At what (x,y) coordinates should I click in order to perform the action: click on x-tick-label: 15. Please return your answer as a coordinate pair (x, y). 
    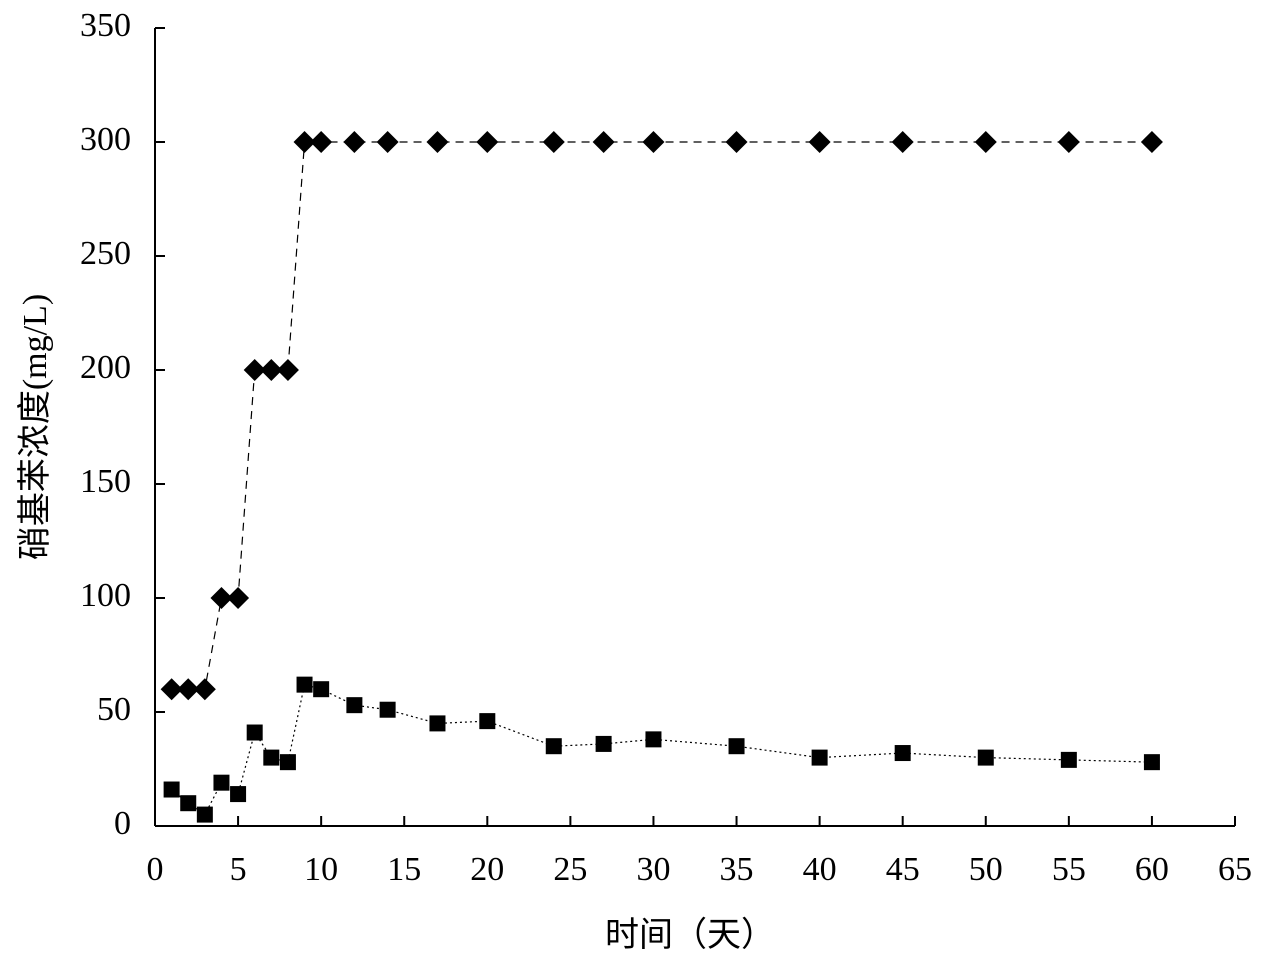
    Looking at the image, I should click on (404, 869).